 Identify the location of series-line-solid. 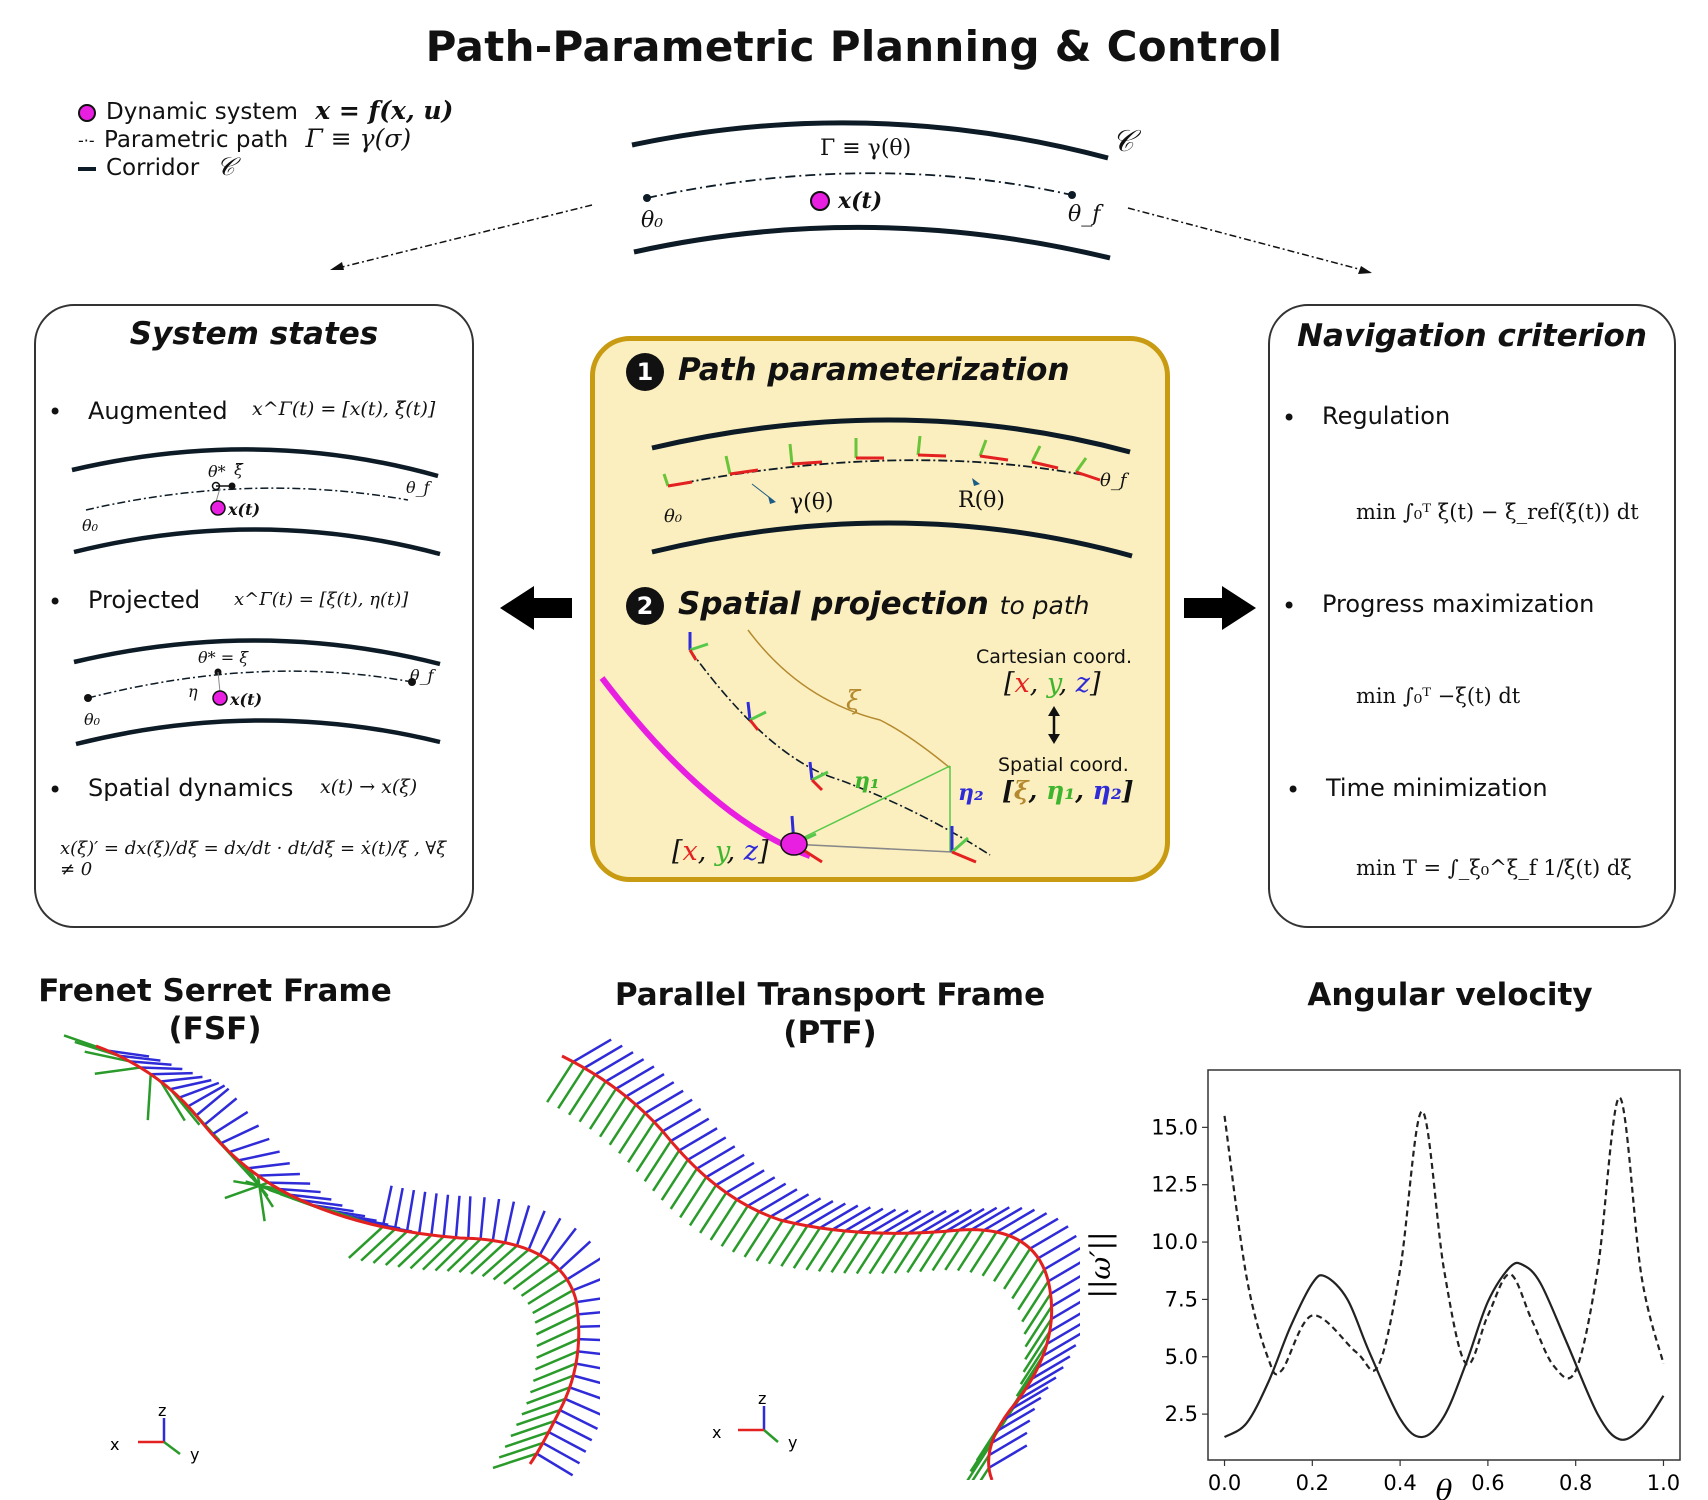
(1444, 1351).